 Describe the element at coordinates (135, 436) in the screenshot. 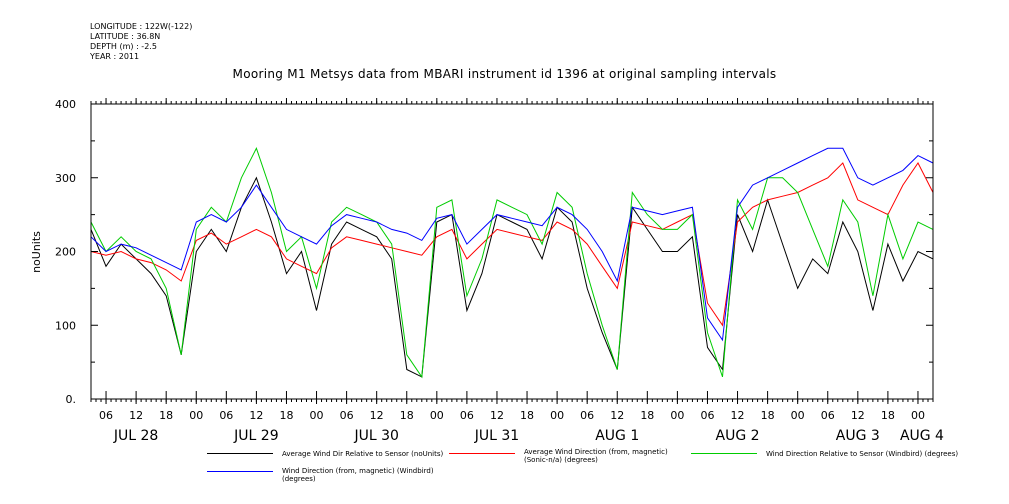

I see `x-day-label: JUL 28` at that location.